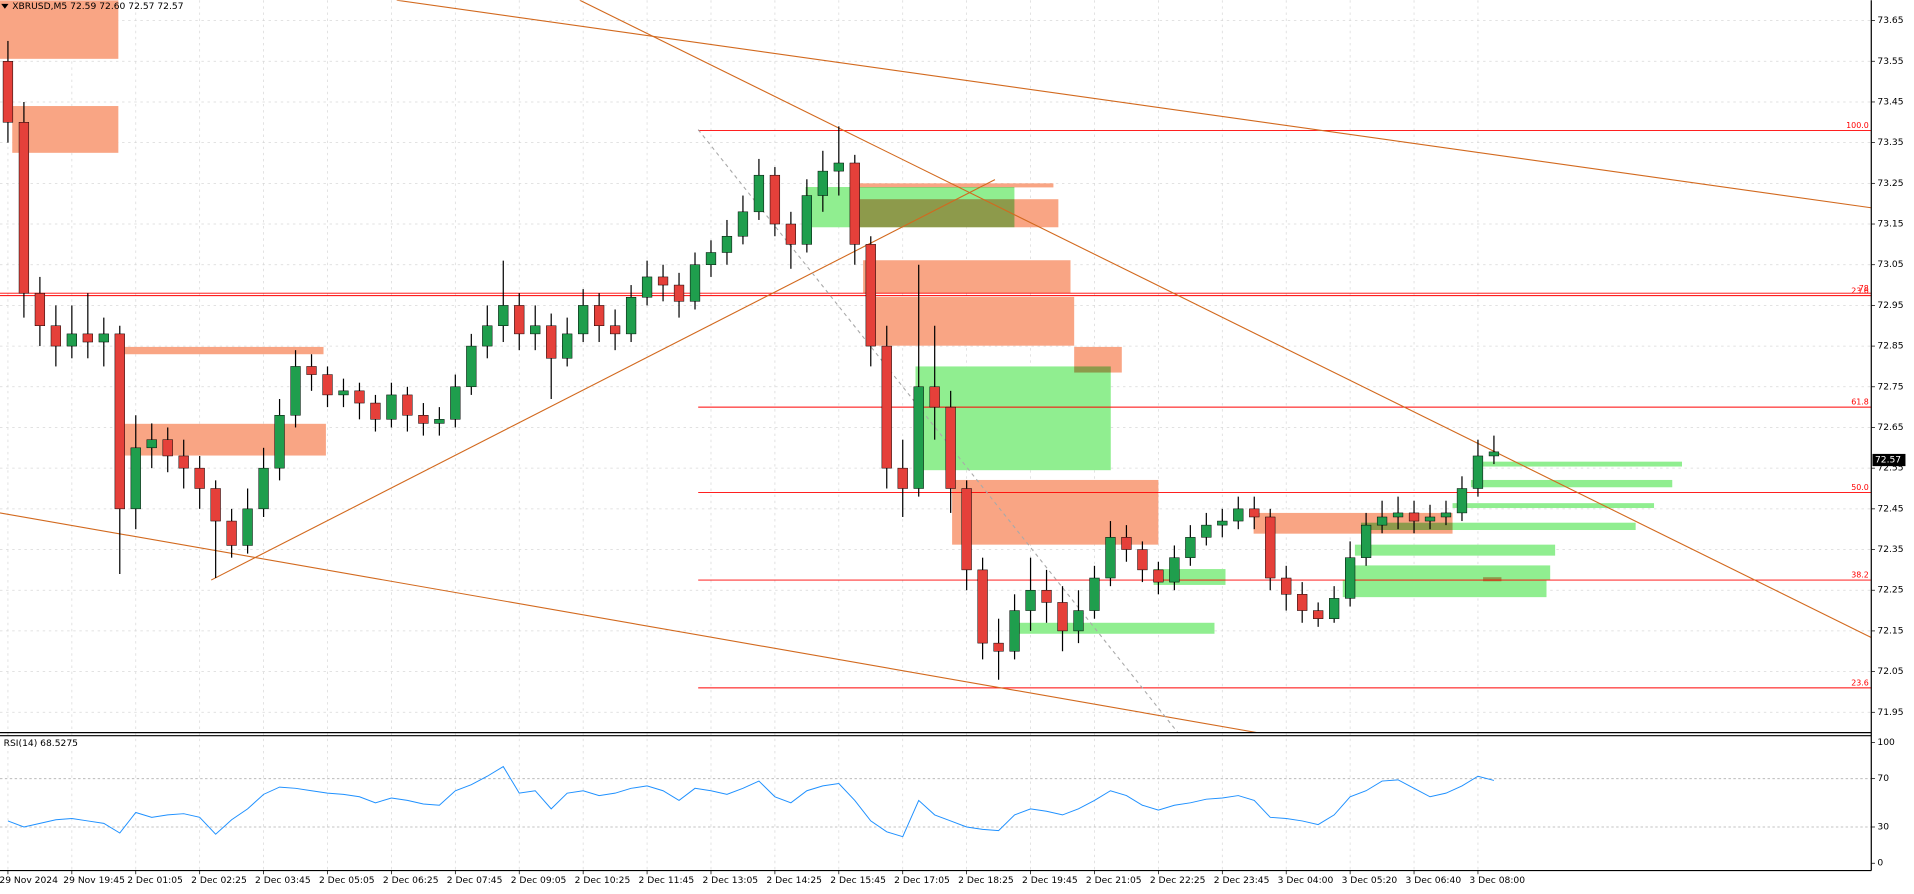  What do you see at coordinates (947, 803) in the screenshot?
I see `rsi-panel: 100 70 30 0` at bounding box center [947, 803].